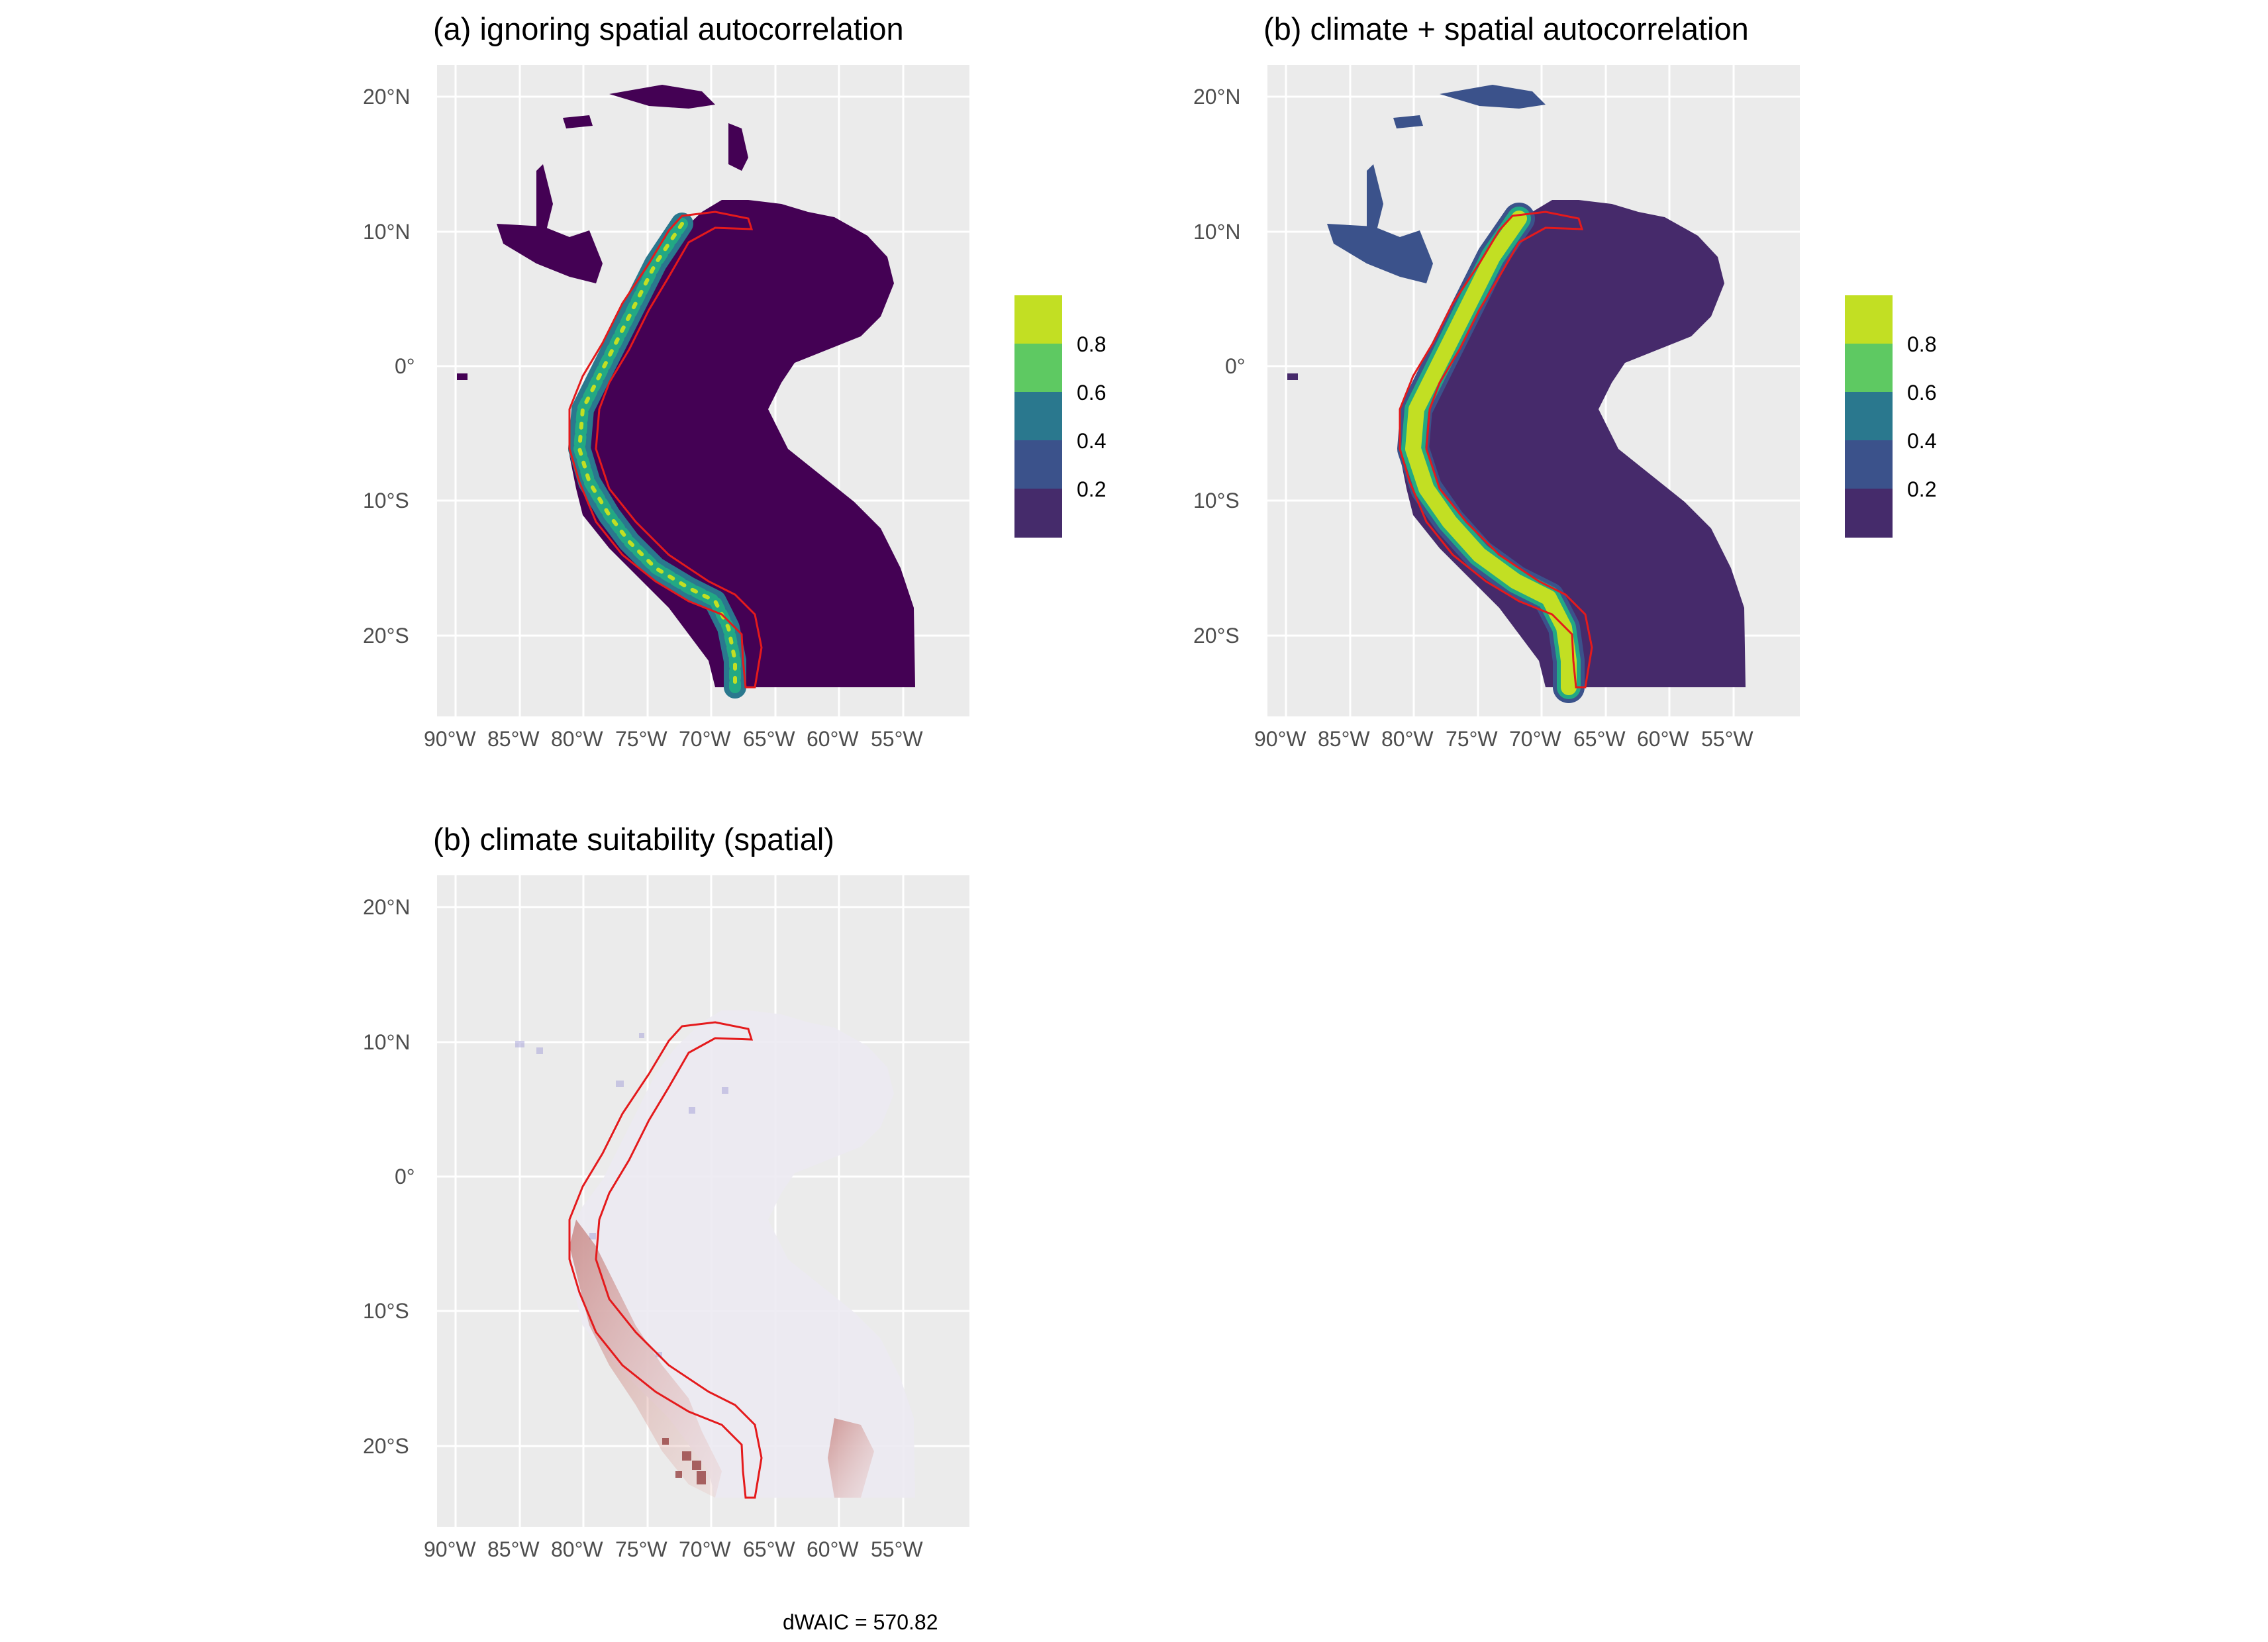 This screenshot has height=1642, width=2268. I want to click on panel-b-ytick-10n: 10°N, so click(1217, 232).